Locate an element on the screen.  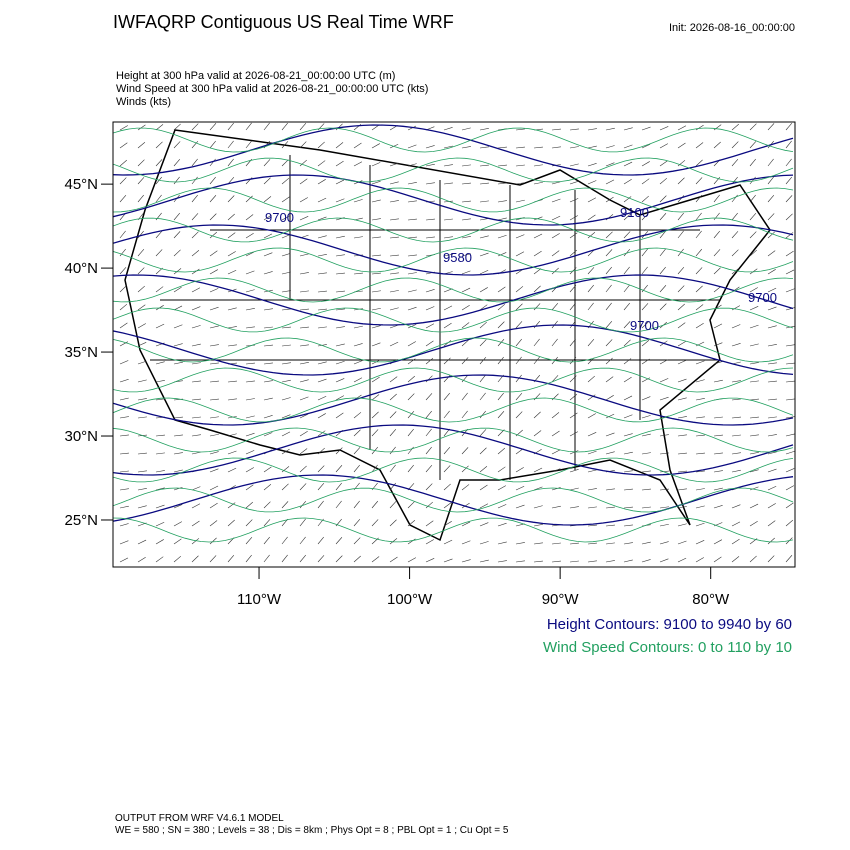
lat-tick-label: 25°N is located at coordinates (81, 520).